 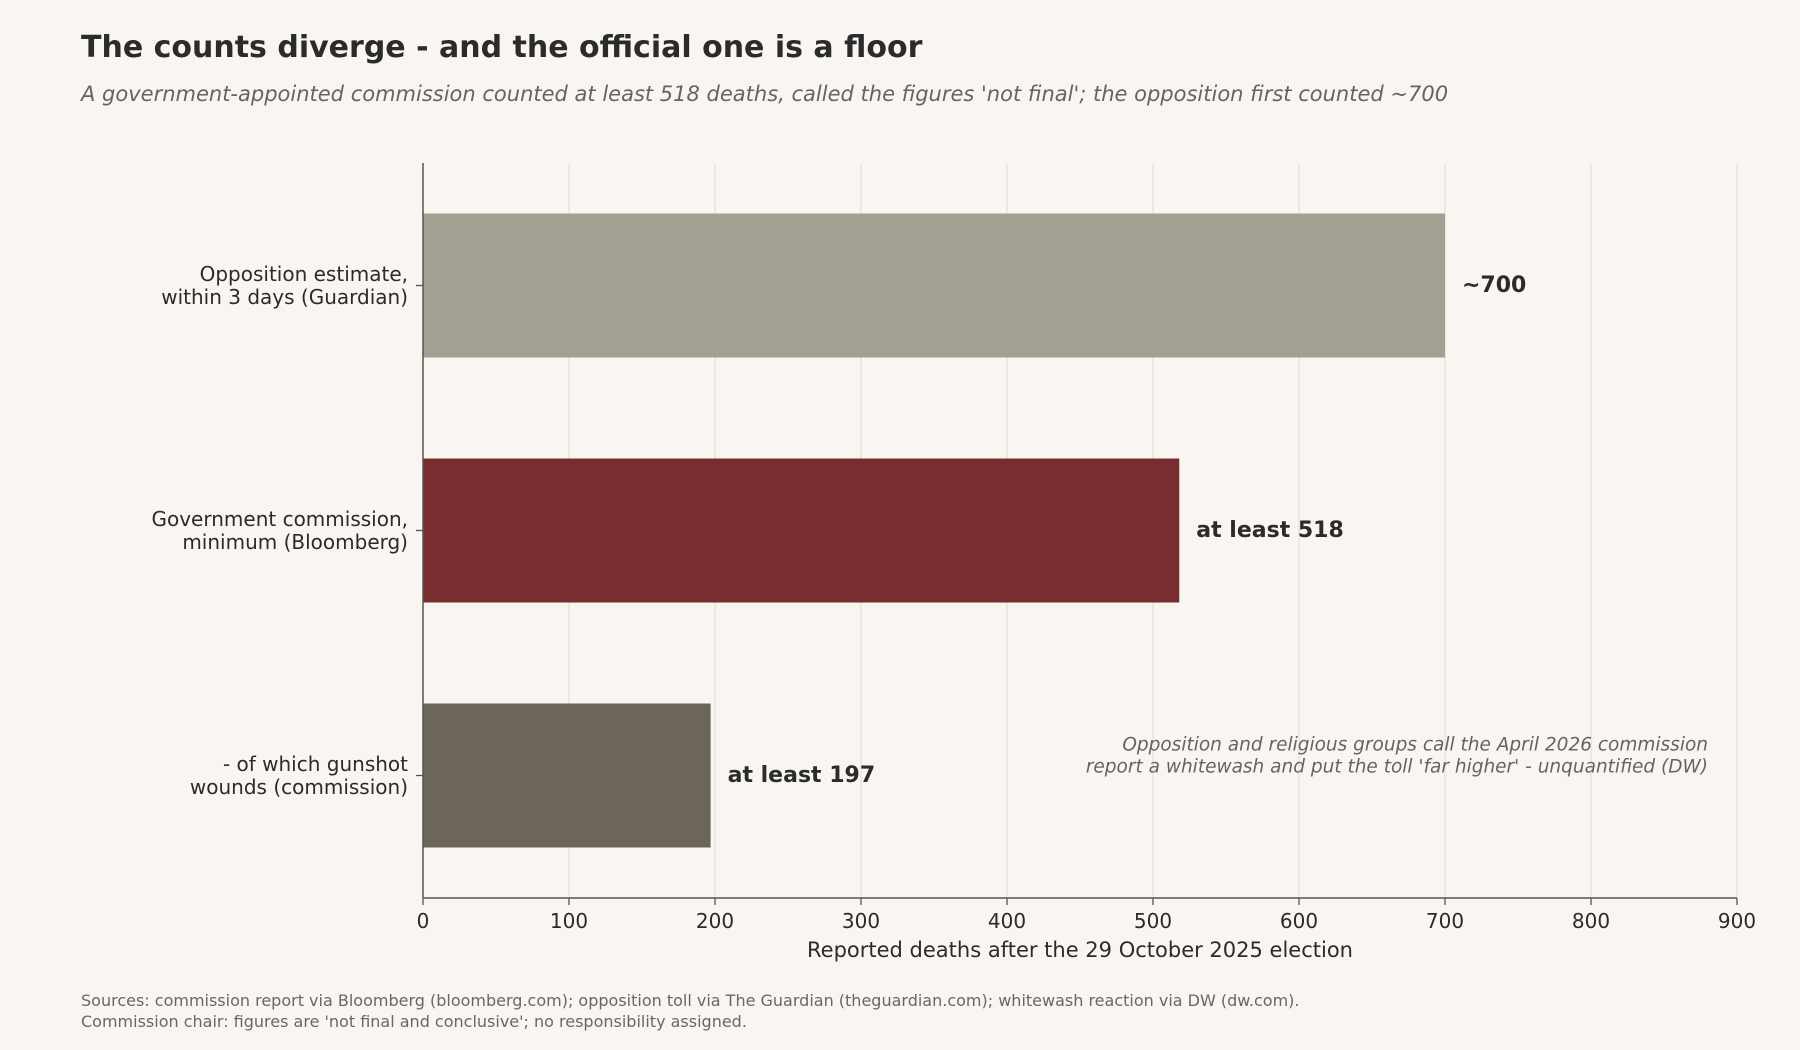 I want to click on x-tick-label: 200, so click(x=715, y=921).